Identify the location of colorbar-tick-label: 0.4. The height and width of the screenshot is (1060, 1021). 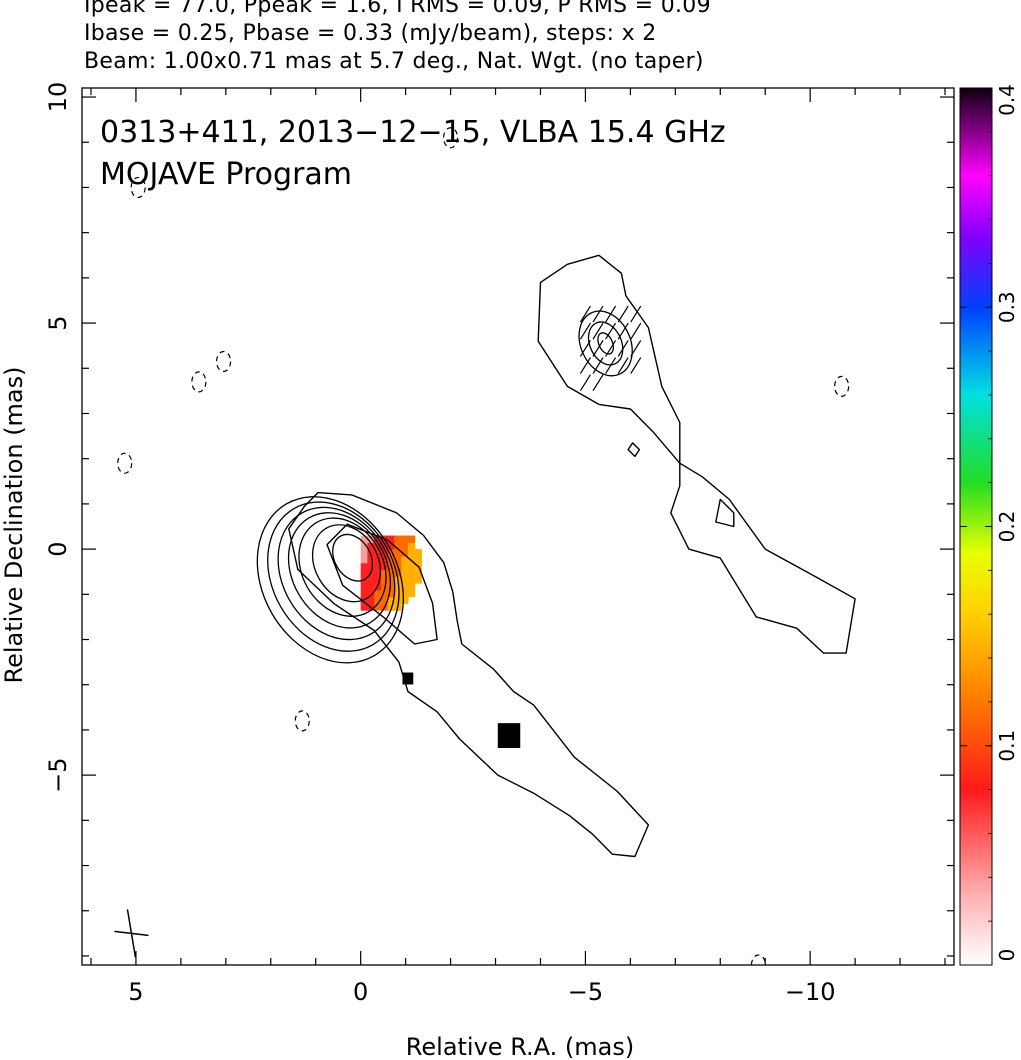
(1007, 100).